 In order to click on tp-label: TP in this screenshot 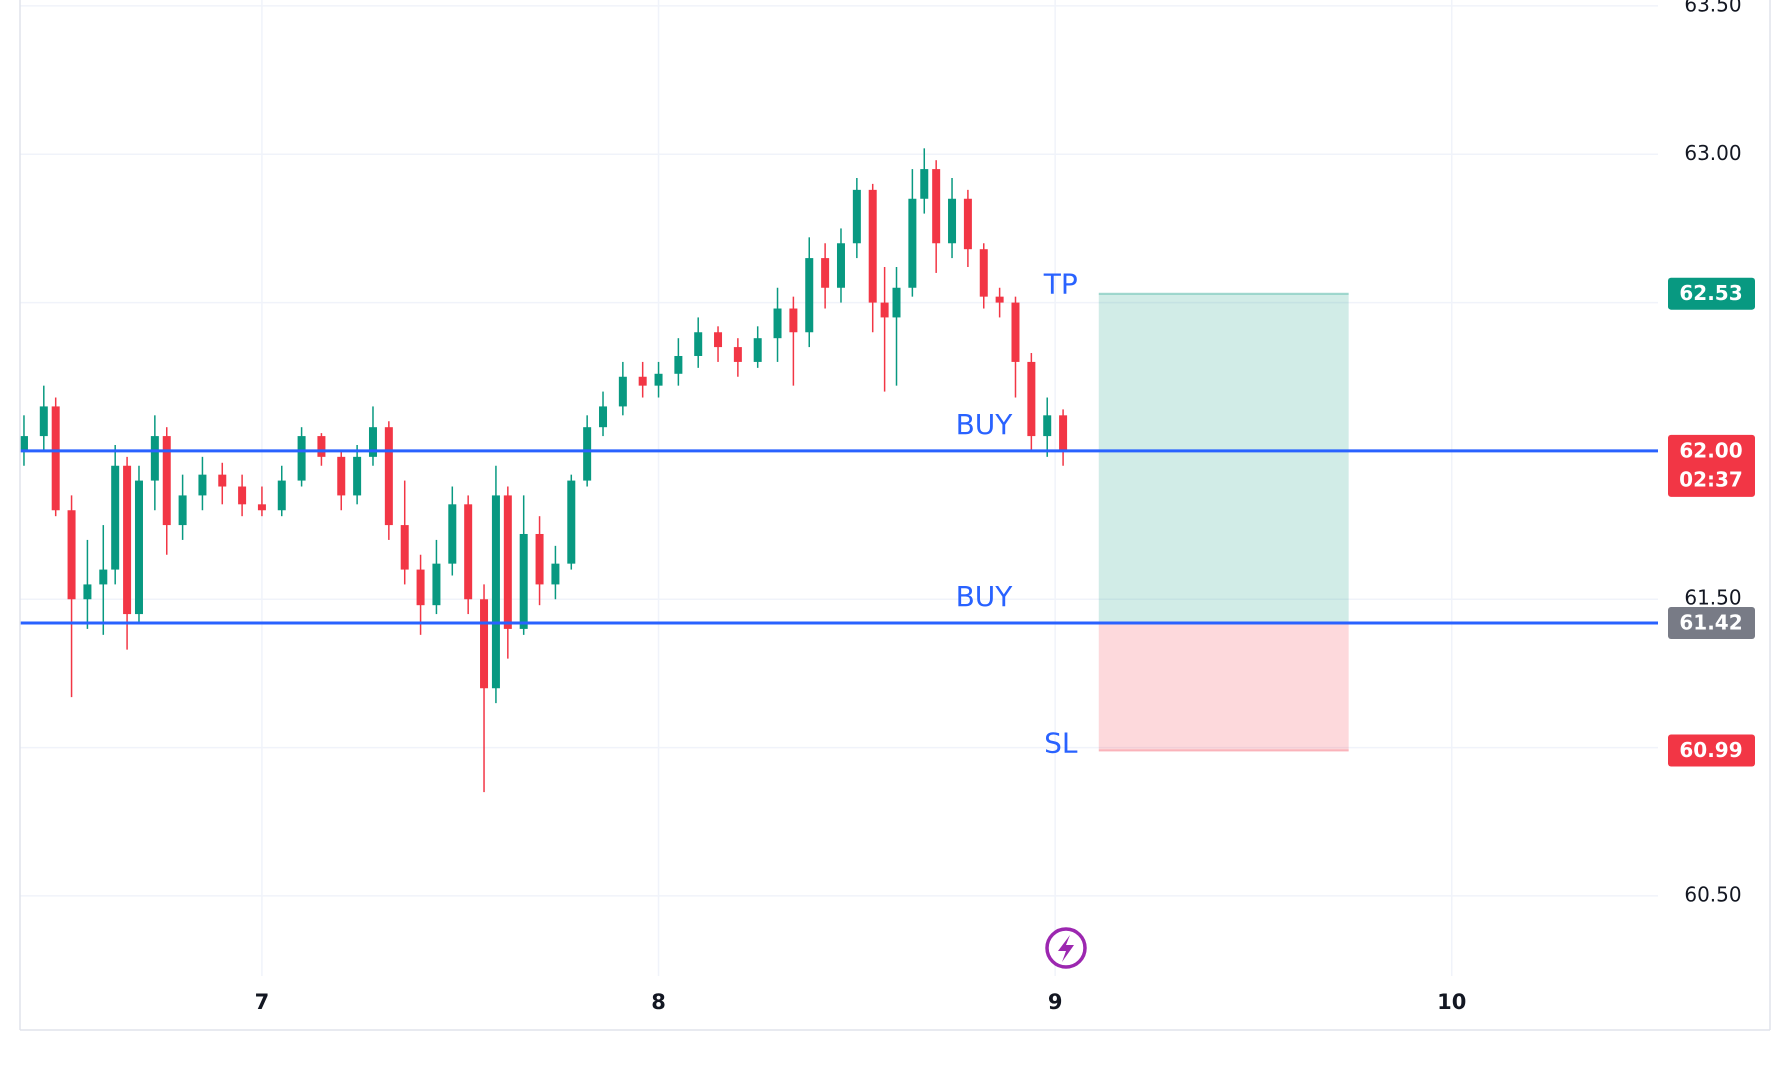, I will do `click(1060, 284)`.